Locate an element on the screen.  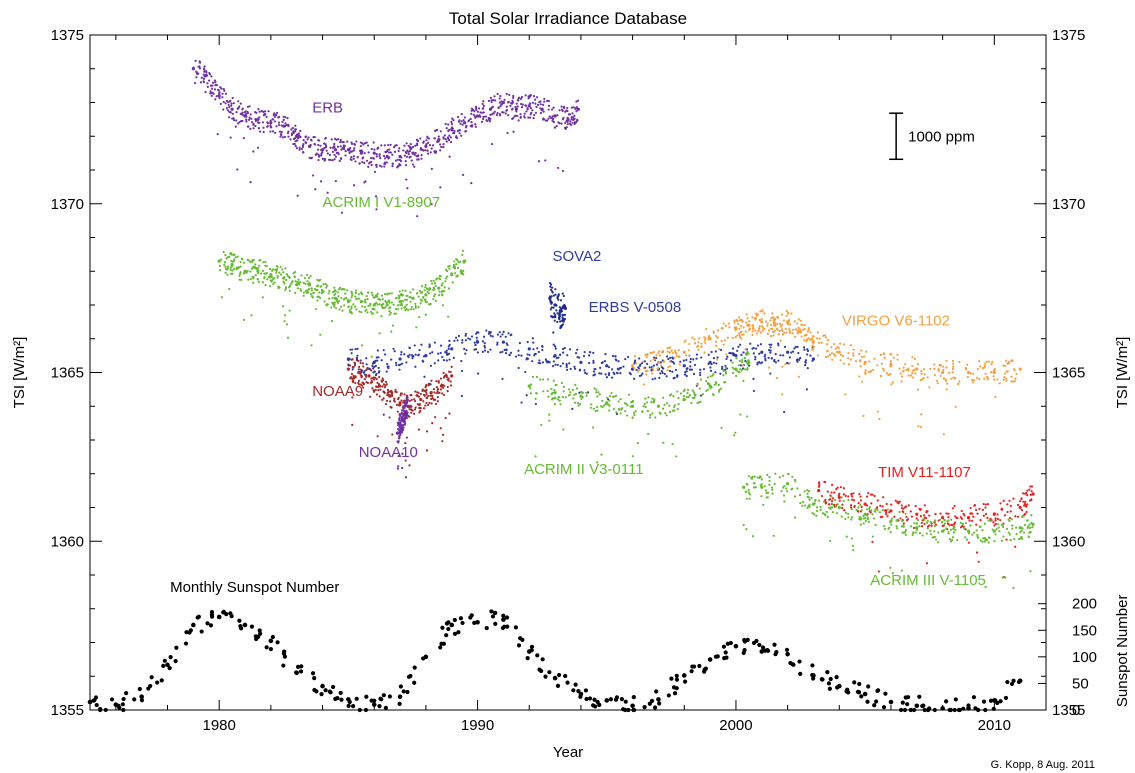
y-tick-label-right: 1365 is located at coordinates (1068, 373).